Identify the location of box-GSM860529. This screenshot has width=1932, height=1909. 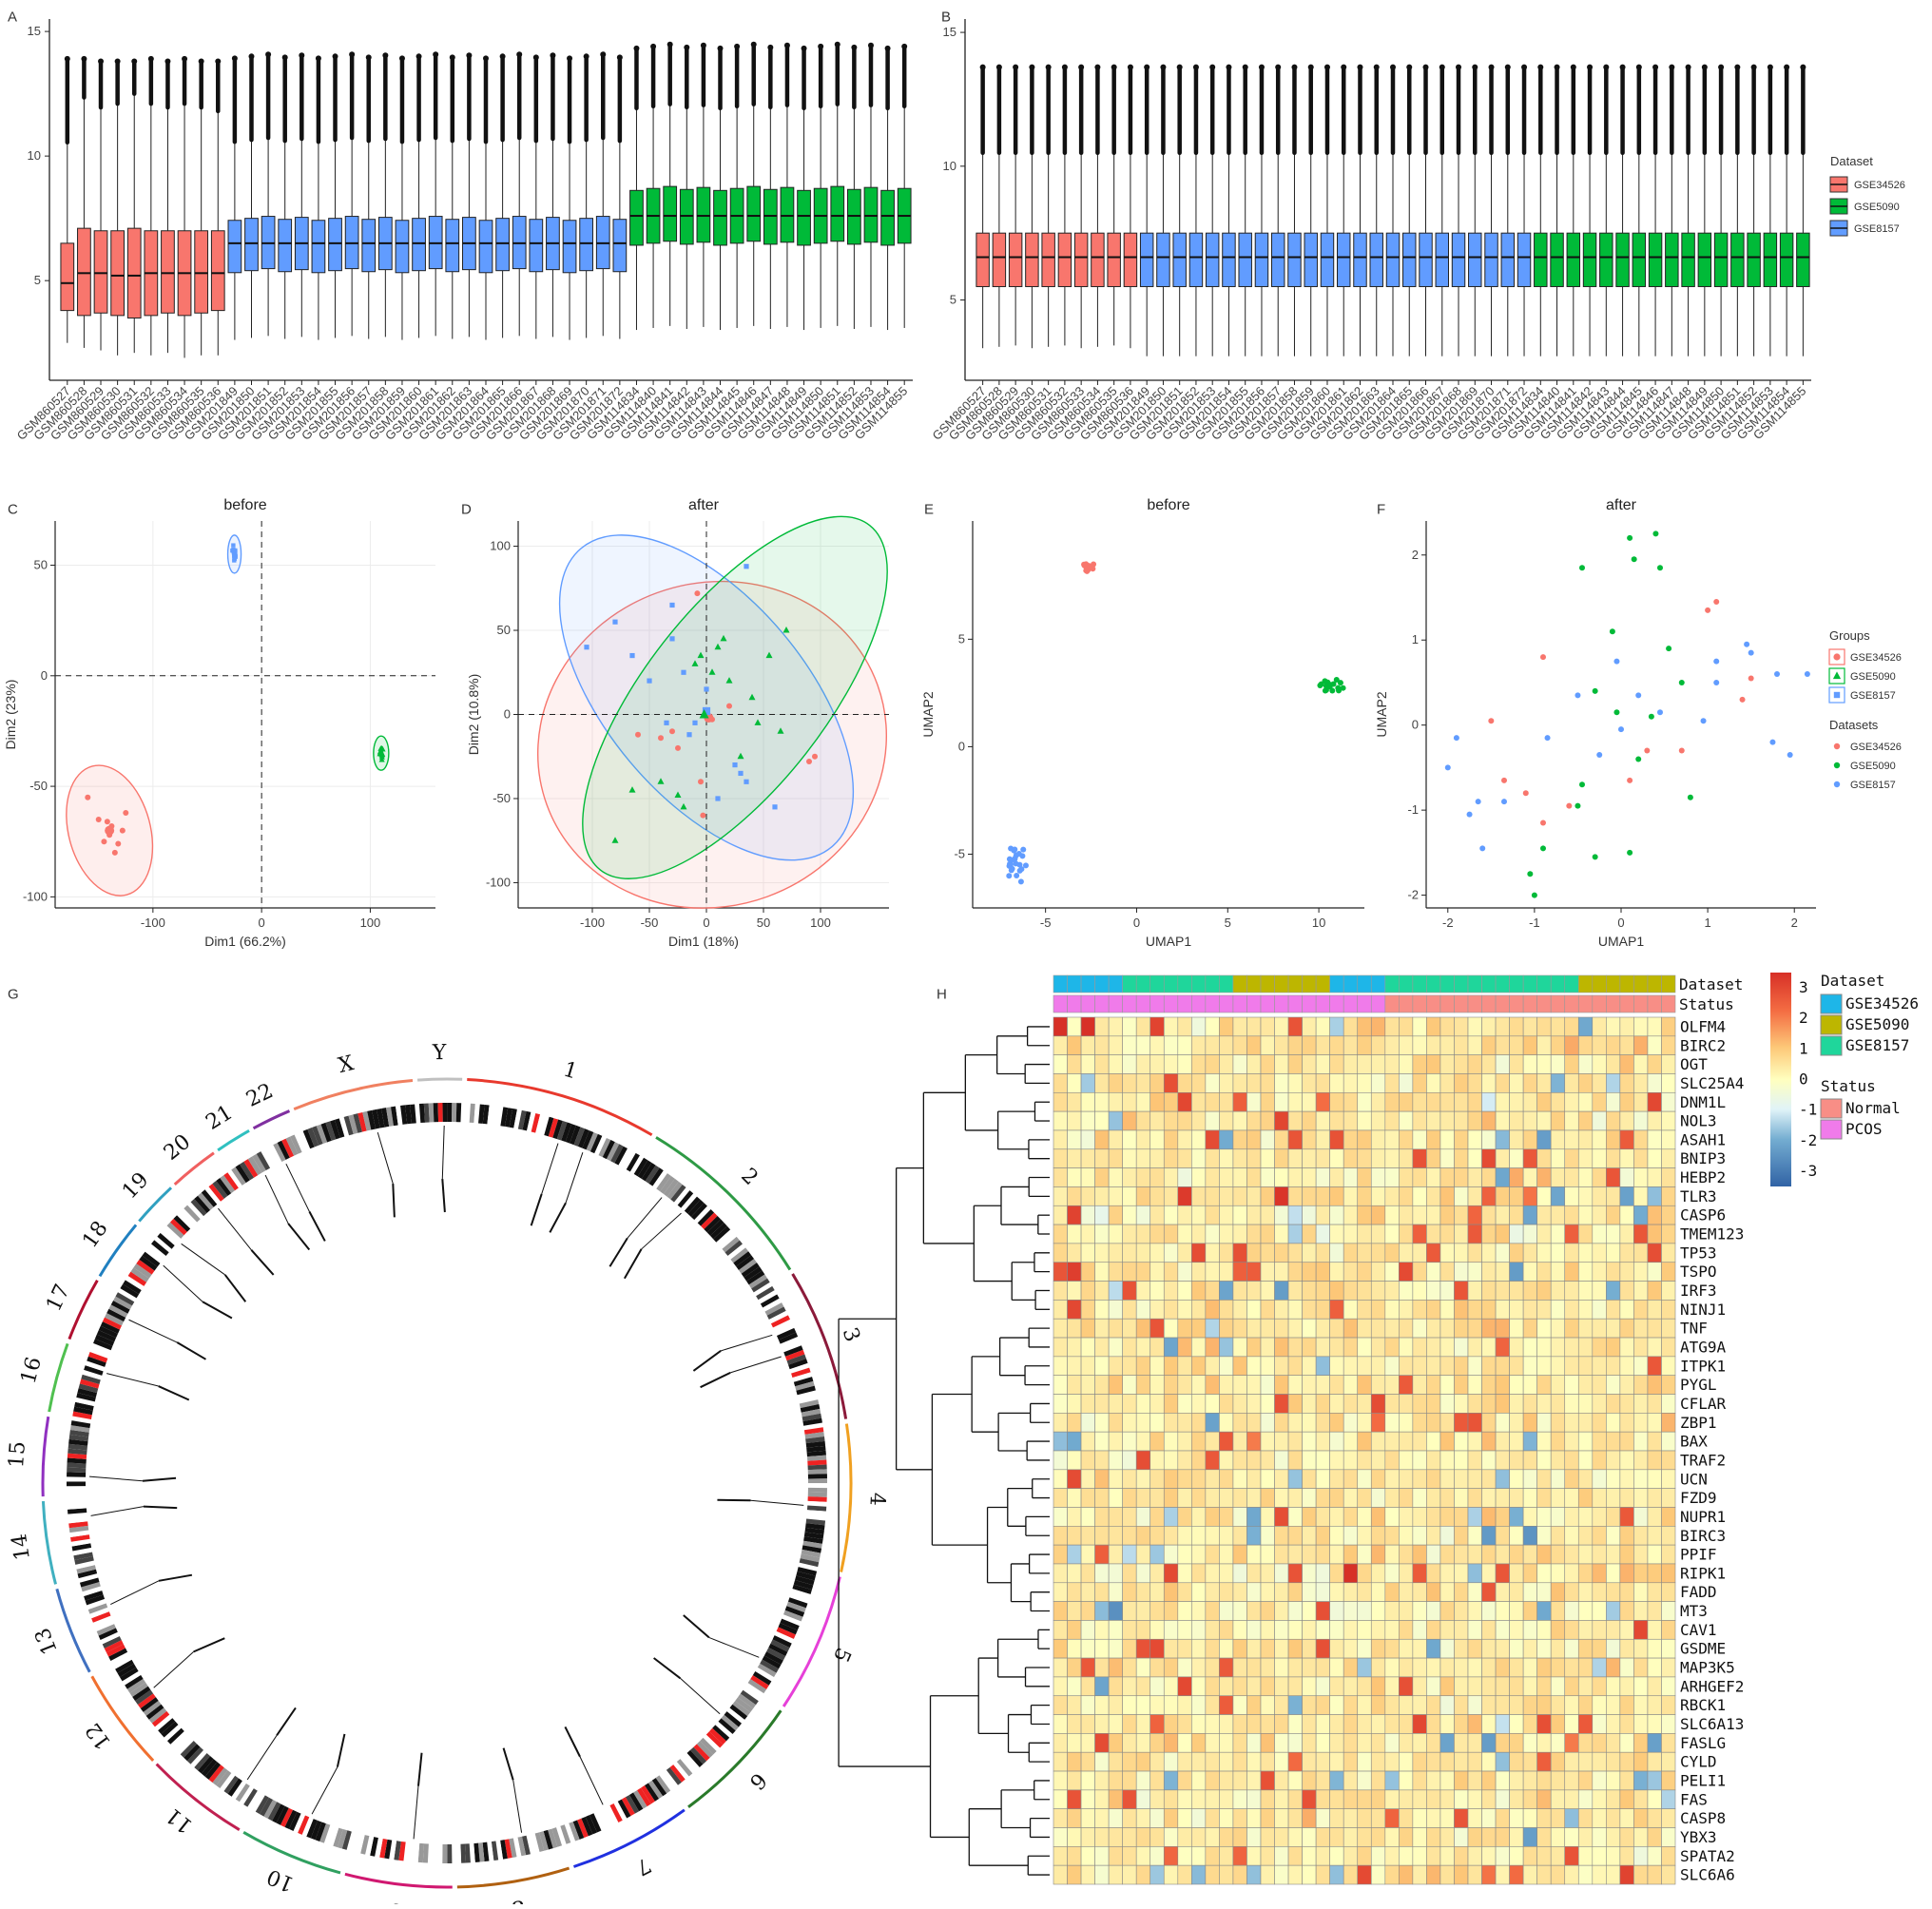
(100, 204).